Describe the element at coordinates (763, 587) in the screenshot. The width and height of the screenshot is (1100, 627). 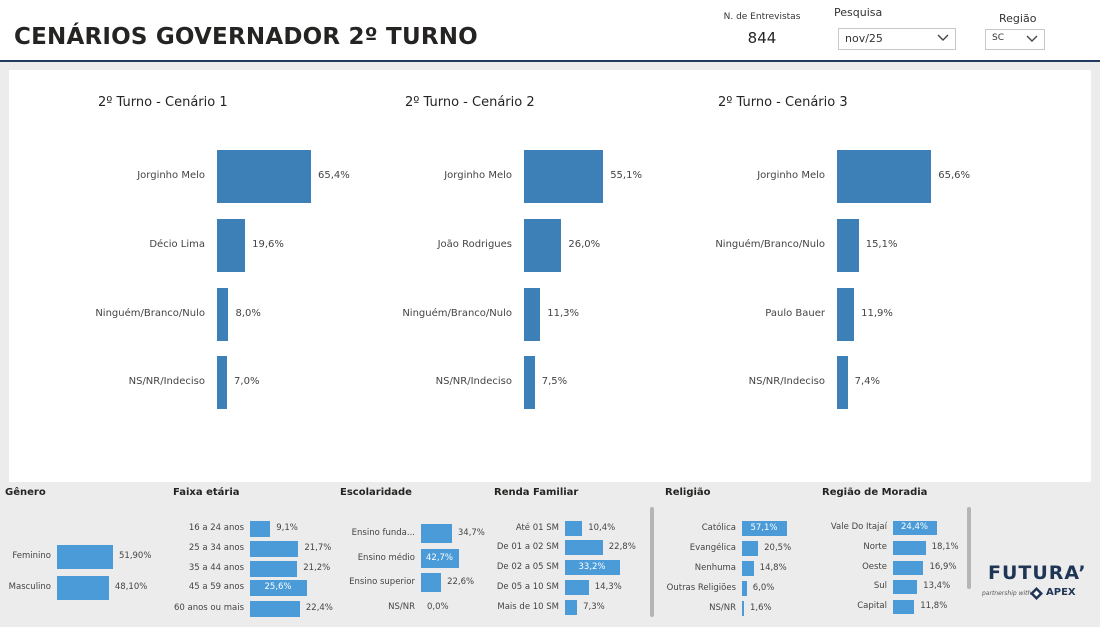
I see `value-label: 6,0%` at that location.